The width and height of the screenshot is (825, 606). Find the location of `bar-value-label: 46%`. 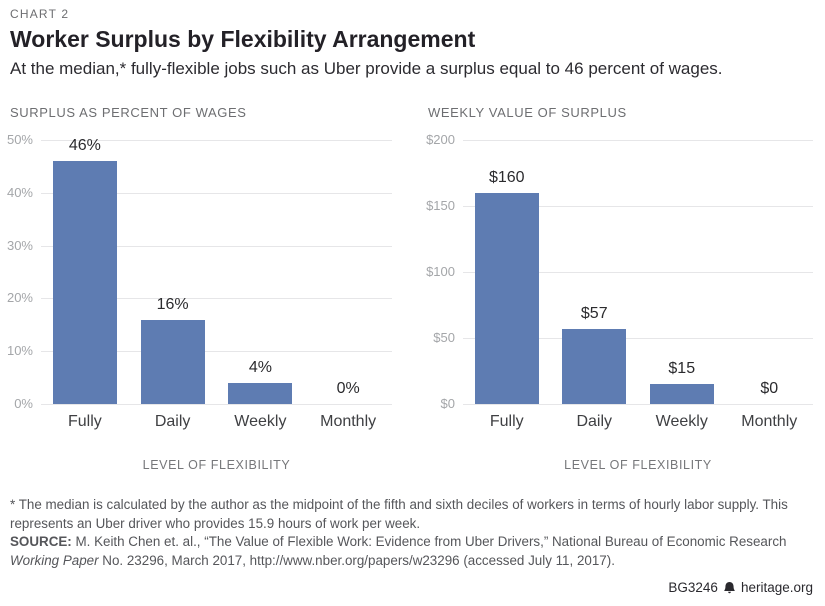

bar-value-label: 46% is located at coordinates (84, 146).